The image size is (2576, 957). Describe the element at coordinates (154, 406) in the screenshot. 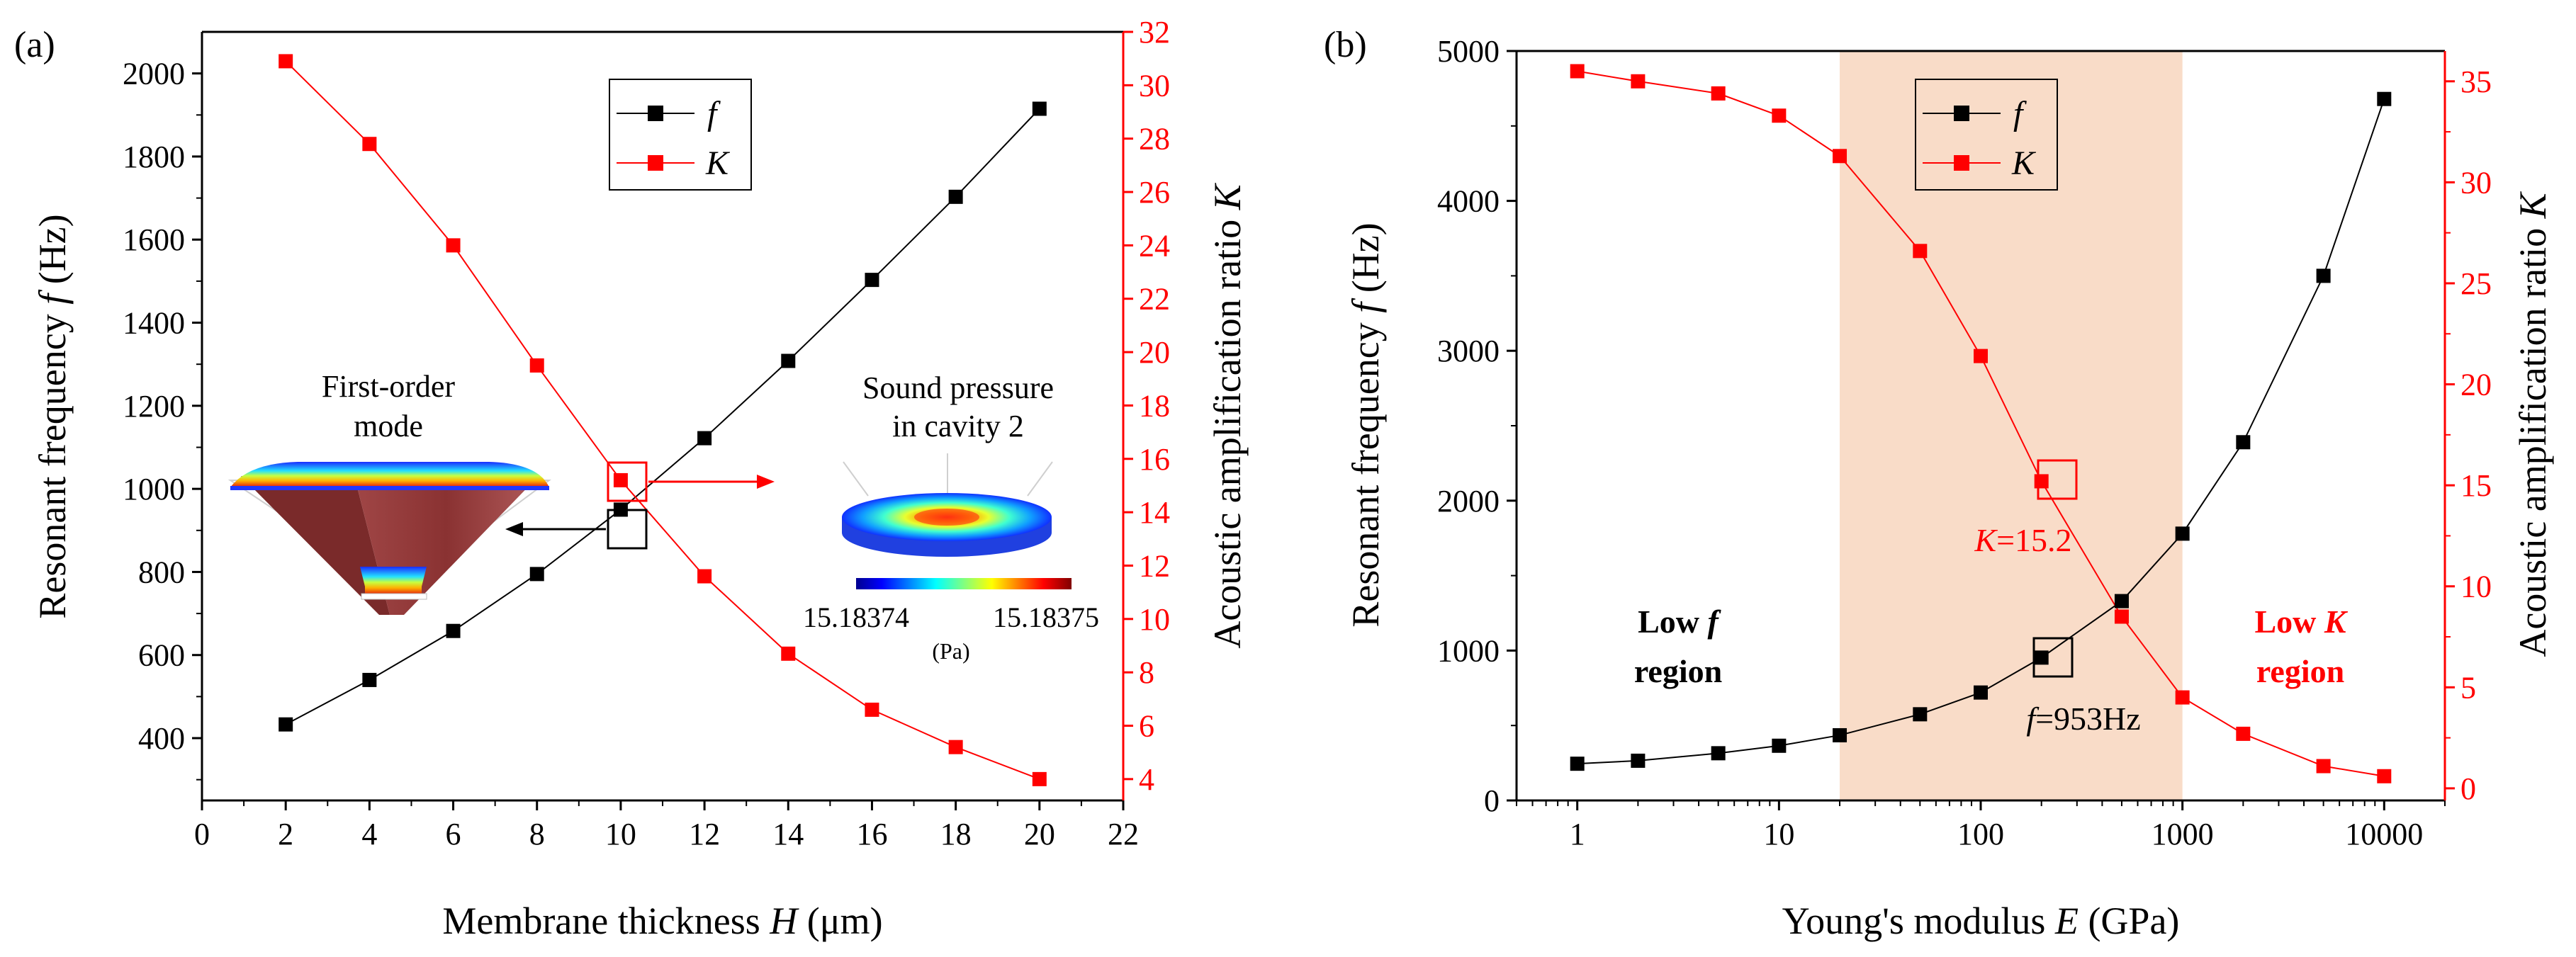

I see `y-left-tick-label: 1200` at that location.